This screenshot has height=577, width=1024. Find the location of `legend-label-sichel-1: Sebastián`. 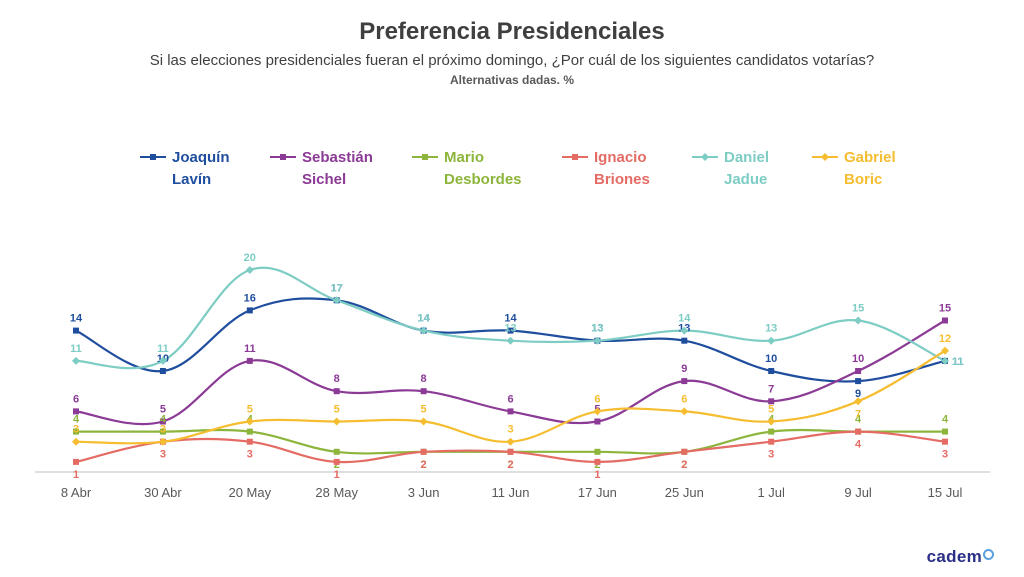

legend-label-sichel-1: Sebastián is located at coordinates (337, 157).